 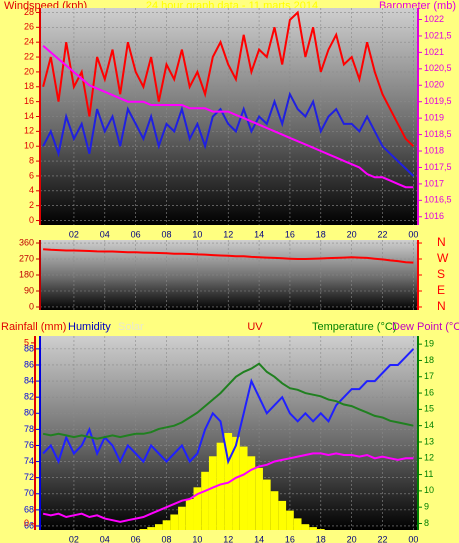 What do you see at coordinates (434, 52) in the screenshot?
I see `tick-label: 1021` at bounding box center [434, 52].